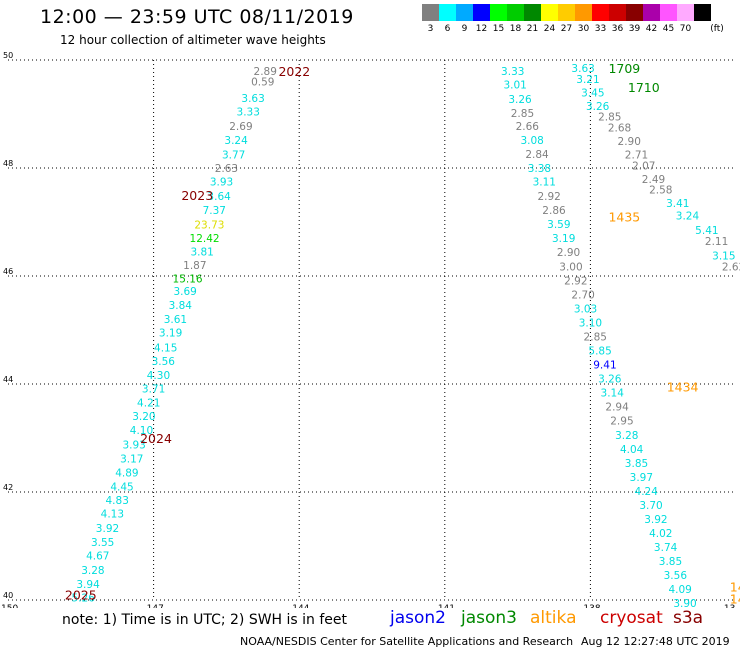 This screenshot has height=650, width=740. Describe the element at coordinates (252, 99) in the screenshot. I see `data-point-s3a: 3.63` at that location.